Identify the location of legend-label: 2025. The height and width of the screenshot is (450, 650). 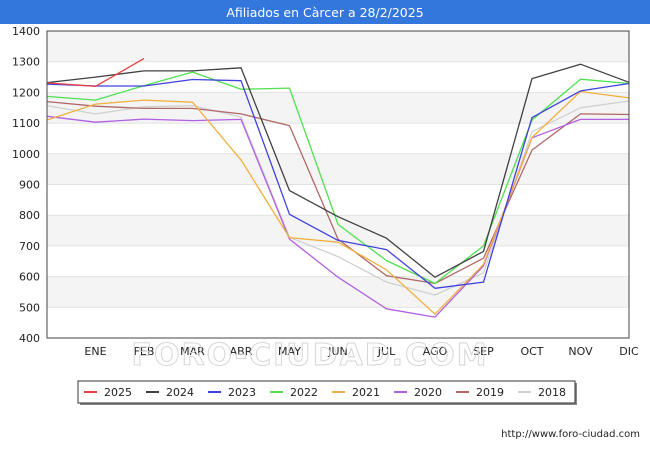
(118, 392).